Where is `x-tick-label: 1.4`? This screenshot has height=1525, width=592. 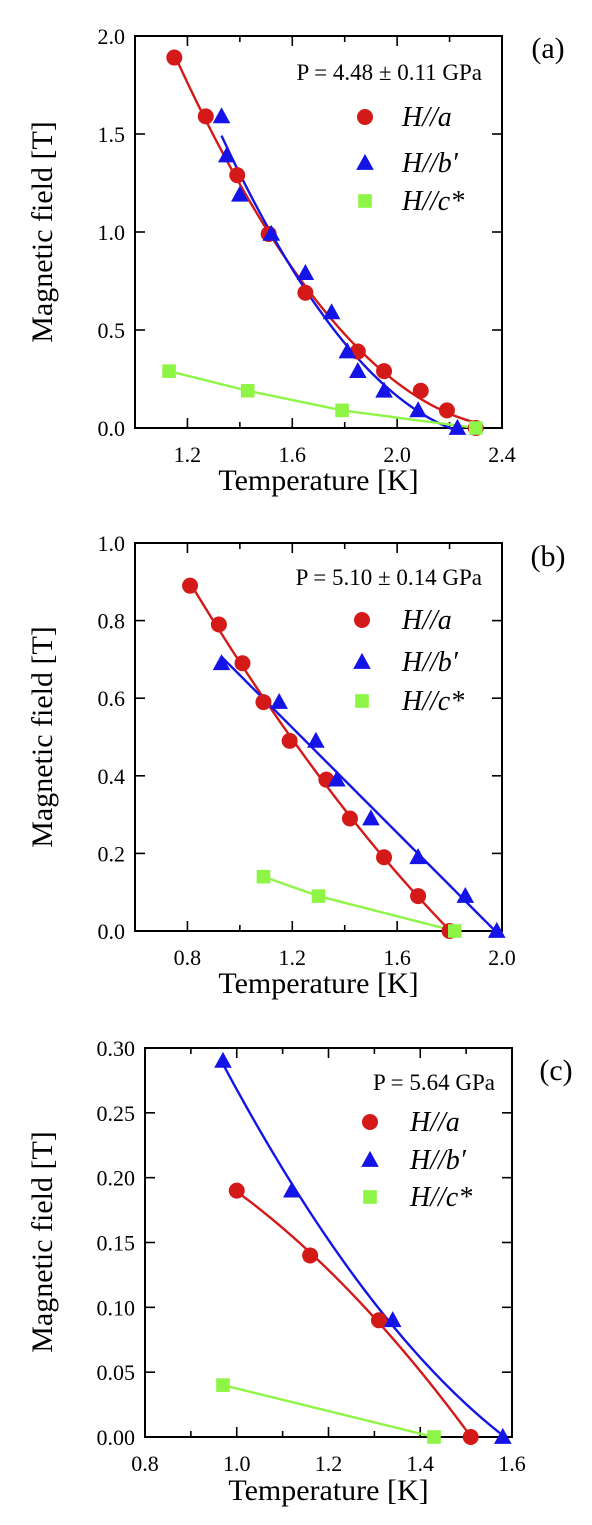 x-tick-label: 1.4 is located at coordinates (421, 1463).